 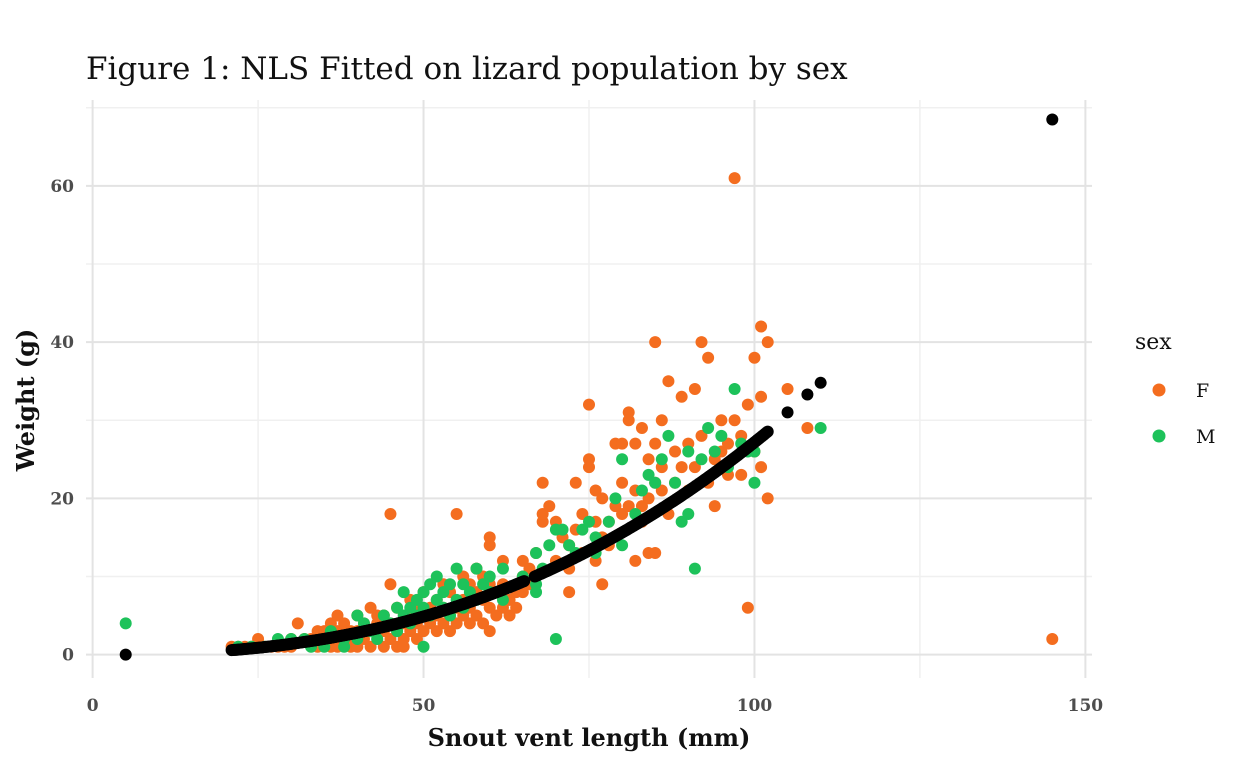 What do you see at coordinates (595, 706) in the screenshot?
I see `x-axis-ticks: 0 50 100 150` at bounding box center [595, 706].